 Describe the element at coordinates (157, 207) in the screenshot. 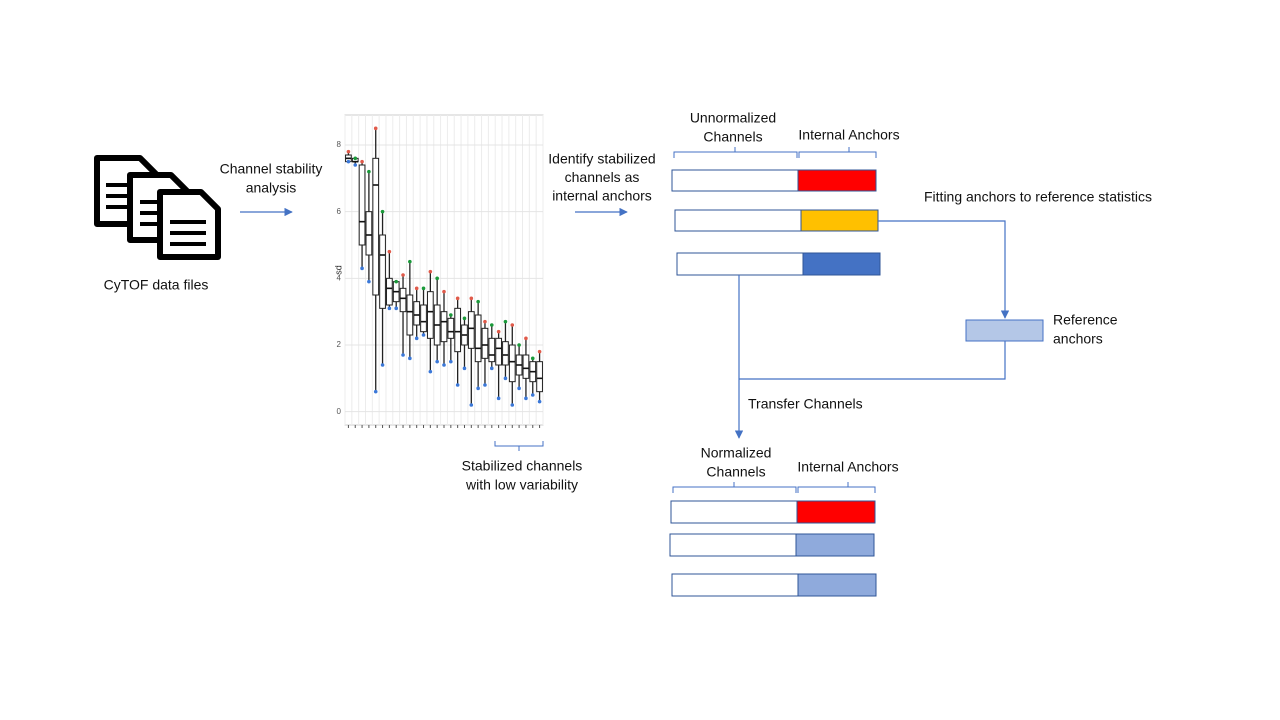

I see `file-icon` at that location.